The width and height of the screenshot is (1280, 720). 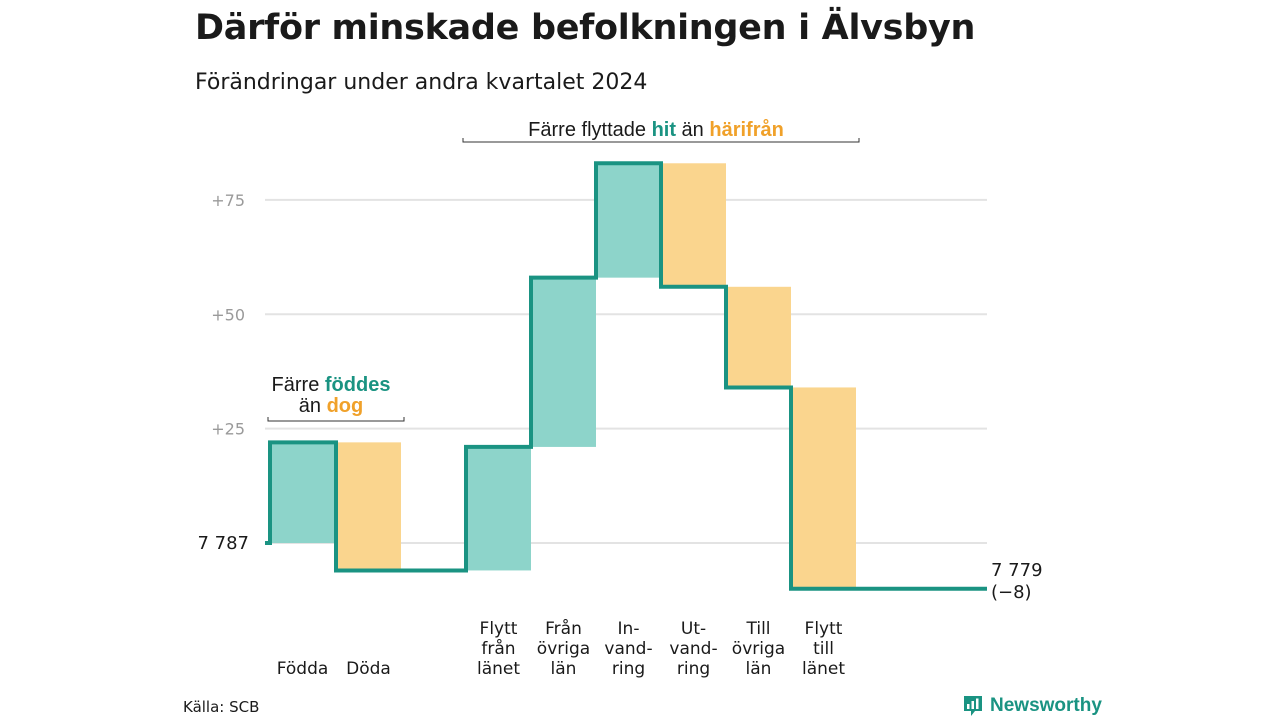 I want to click on y-tick-label: +75, so click(x=228, y=200).